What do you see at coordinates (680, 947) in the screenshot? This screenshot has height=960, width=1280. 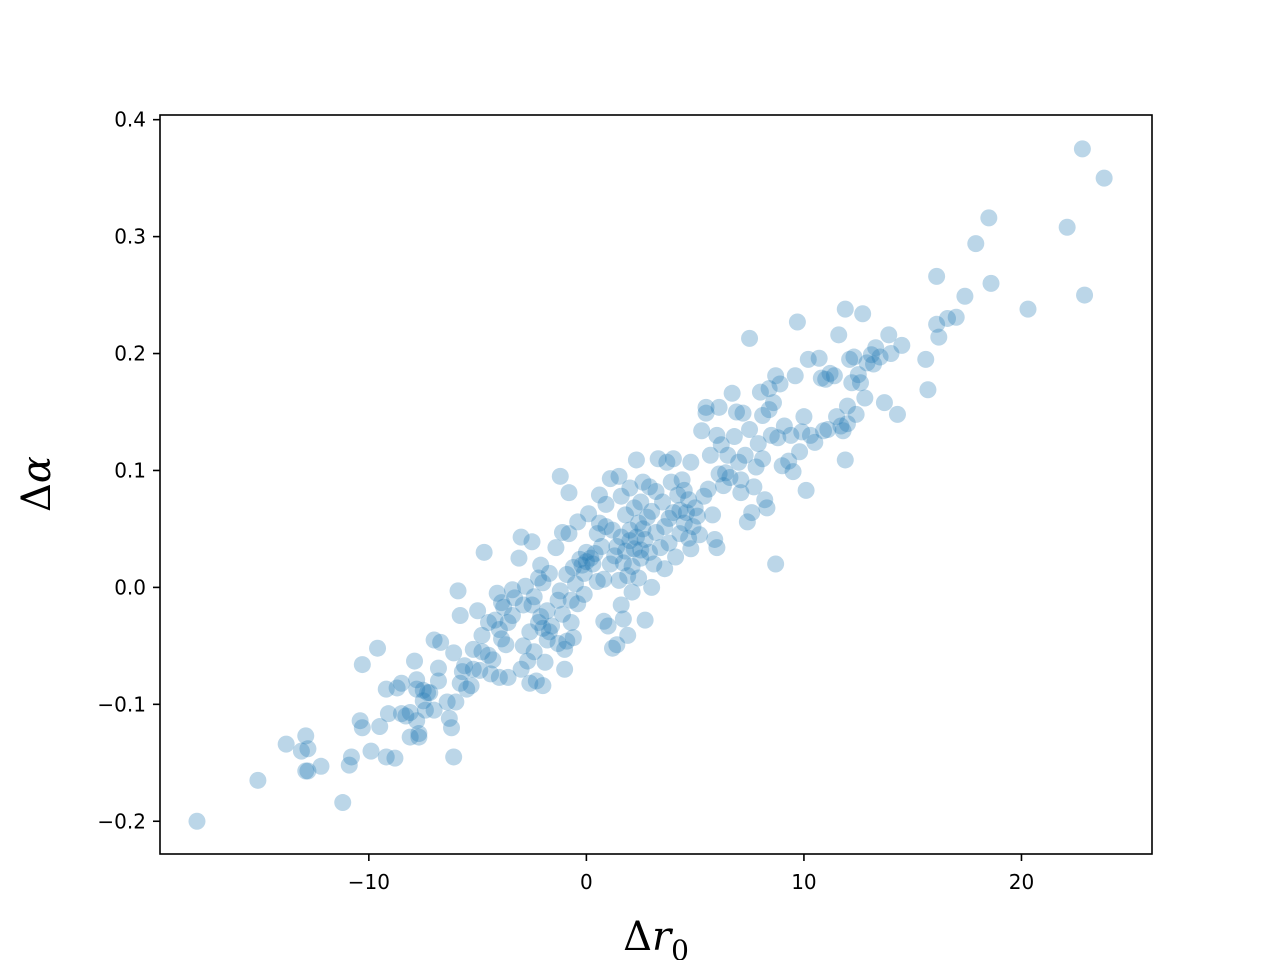 I see `x-axis-label-subscript: 0` at bounding box center [680, 947].